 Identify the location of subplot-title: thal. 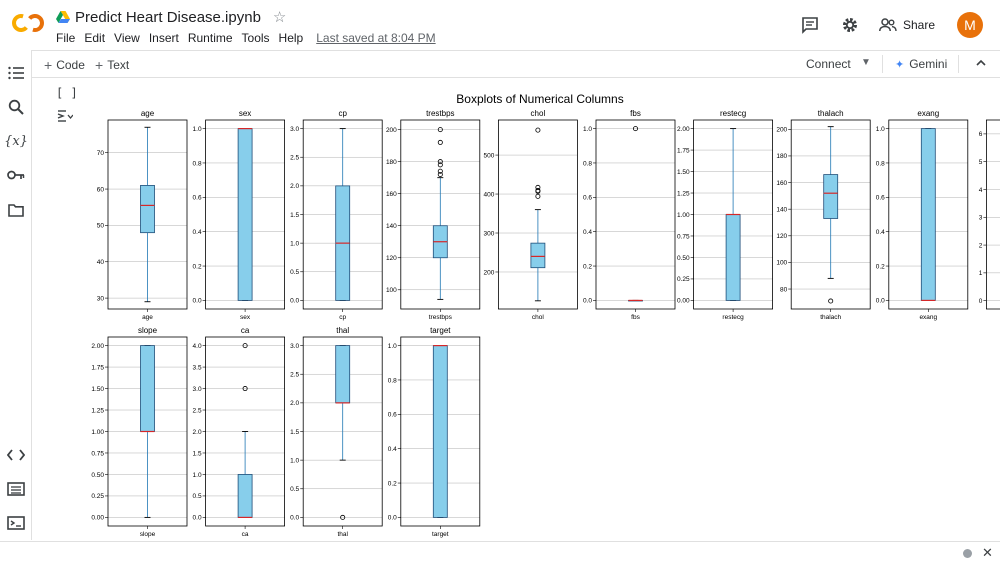
(342, 330).